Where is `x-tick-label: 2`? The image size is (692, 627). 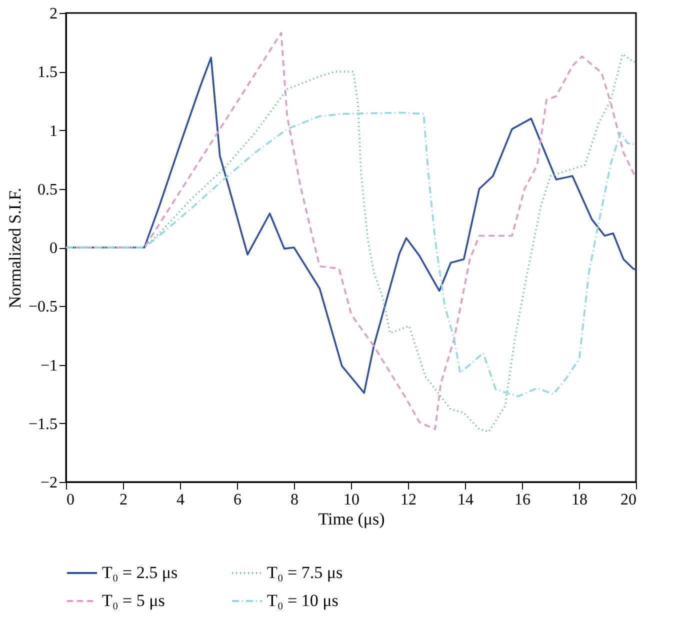 x-tick-label: 2 is located at coordinates (124, 500).